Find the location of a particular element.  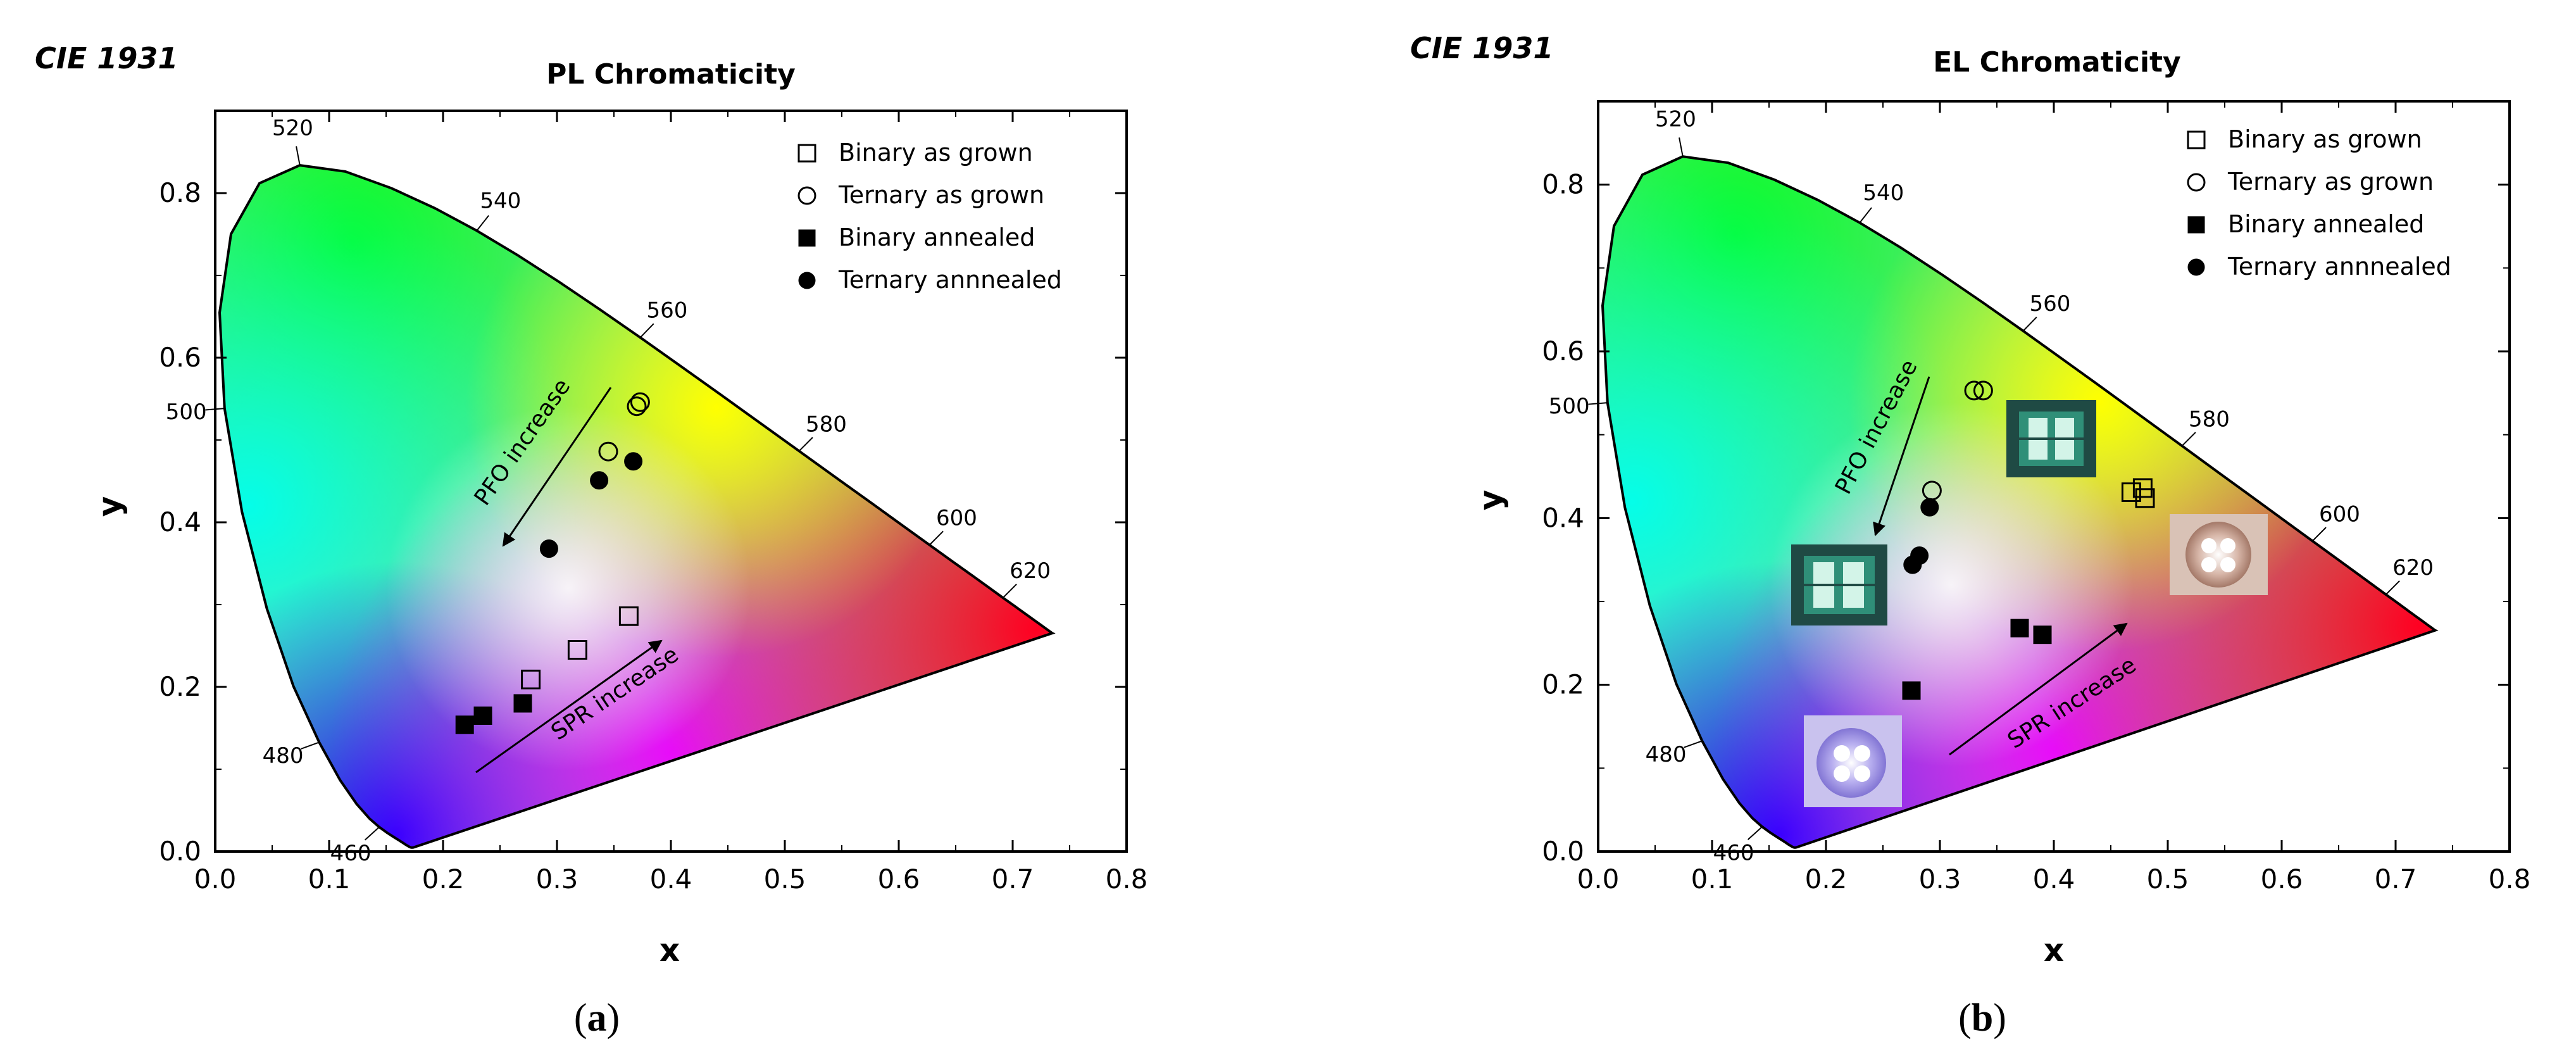

y-tick-label: 0.4 is located at coordinates (1563, 517).